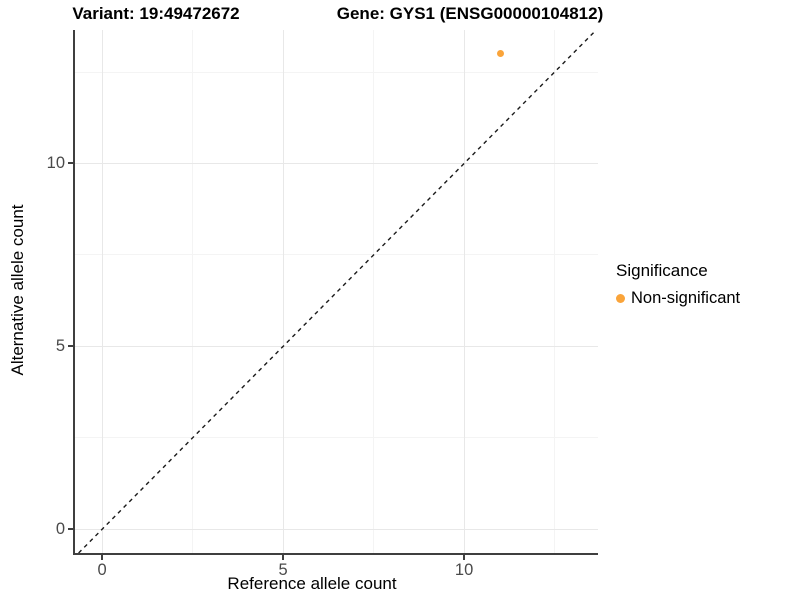  What do you see at coordinates (470, 13) in the screenshot?
I see `plot-title-gene: Gene: GYS1 (ENSG00000104812)` at bounding box center [470, 13].